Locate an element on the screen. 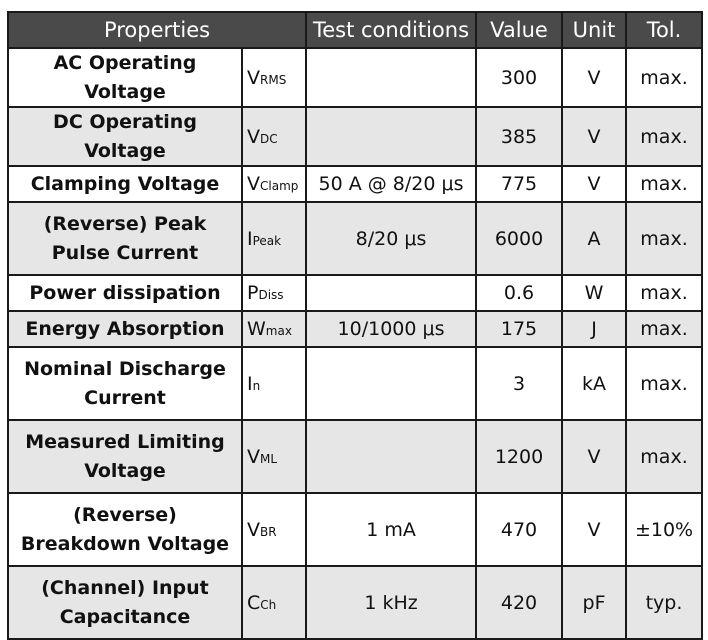 This screenshot has height=640, width=708. symbol: VRMS is located at coordinates (274, 77).